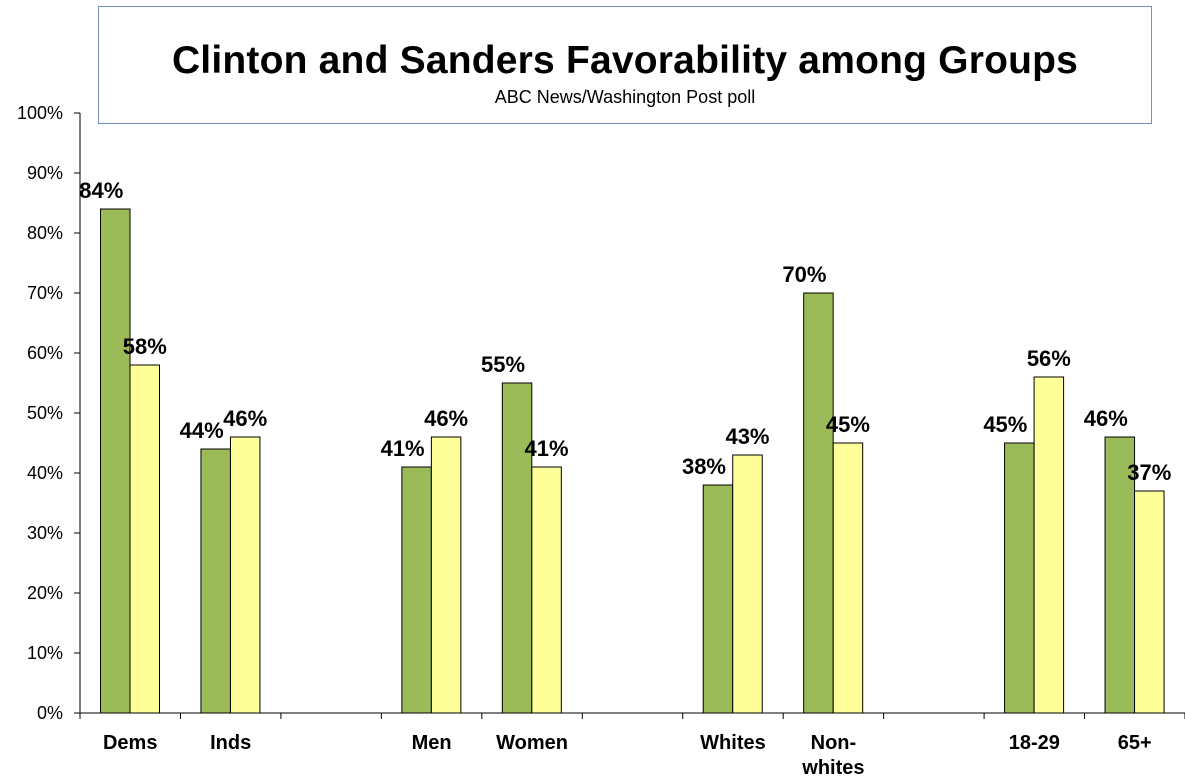 The height and width of the screenshot is (780, 1185). Describe the element at coordinates (45, 413) in the screenshot. I see `y-tick-label: 50%` at that location.